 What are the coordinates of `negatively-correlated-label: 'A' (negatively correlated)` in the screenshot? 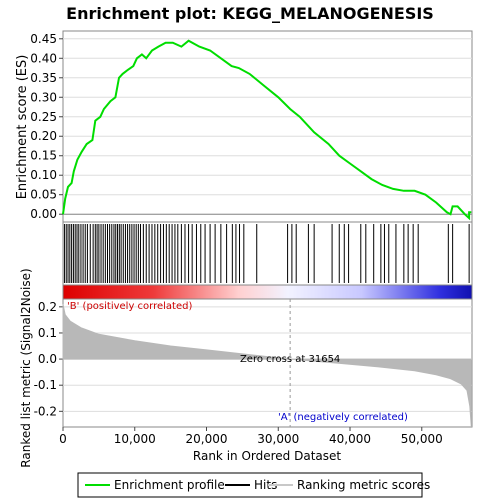 It's located at (343, 417).